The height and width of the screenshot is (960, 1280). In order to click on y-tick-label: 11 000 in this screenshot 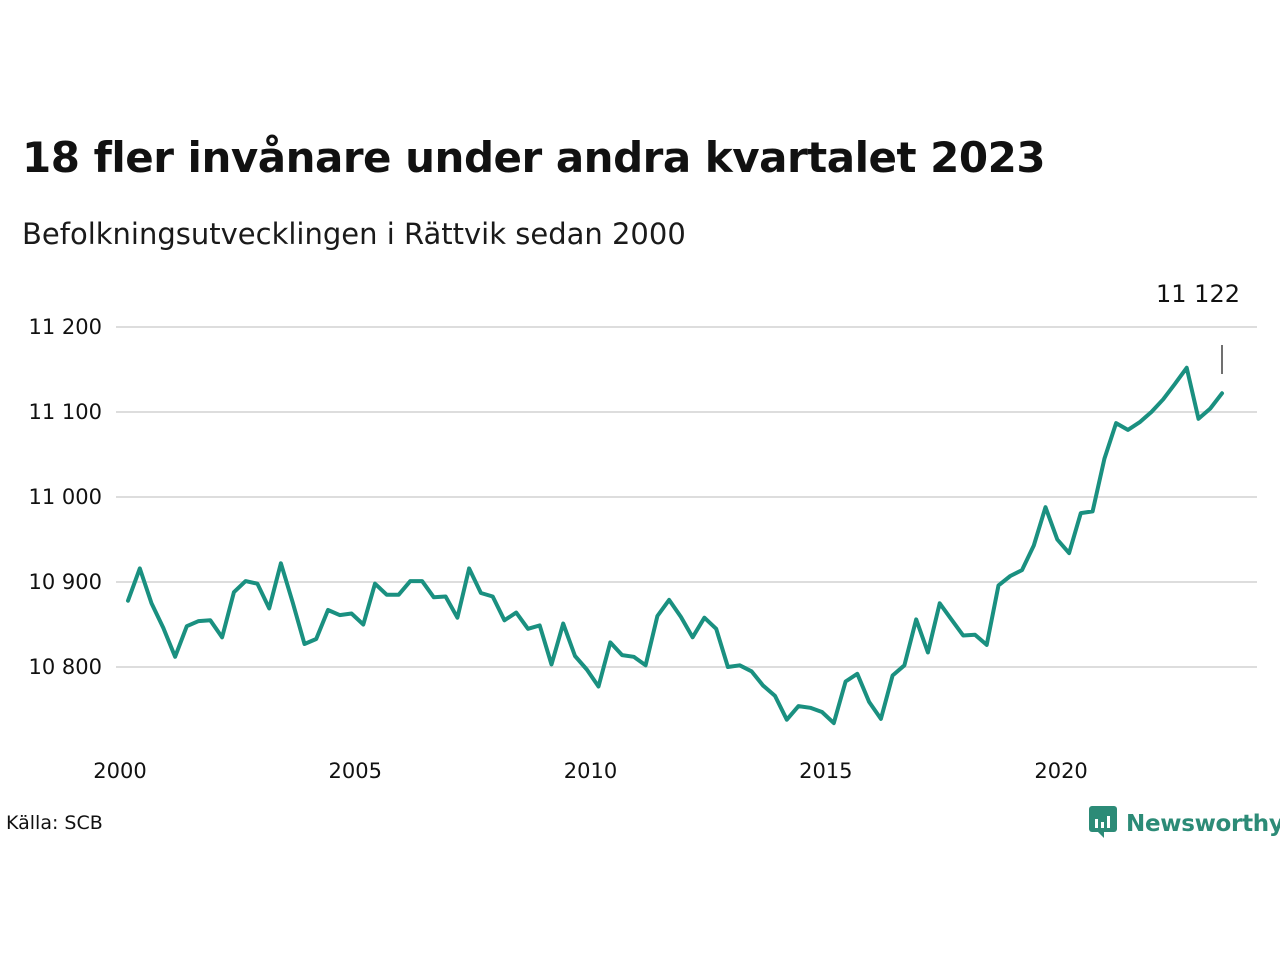, I will do `click(65, 497)`.